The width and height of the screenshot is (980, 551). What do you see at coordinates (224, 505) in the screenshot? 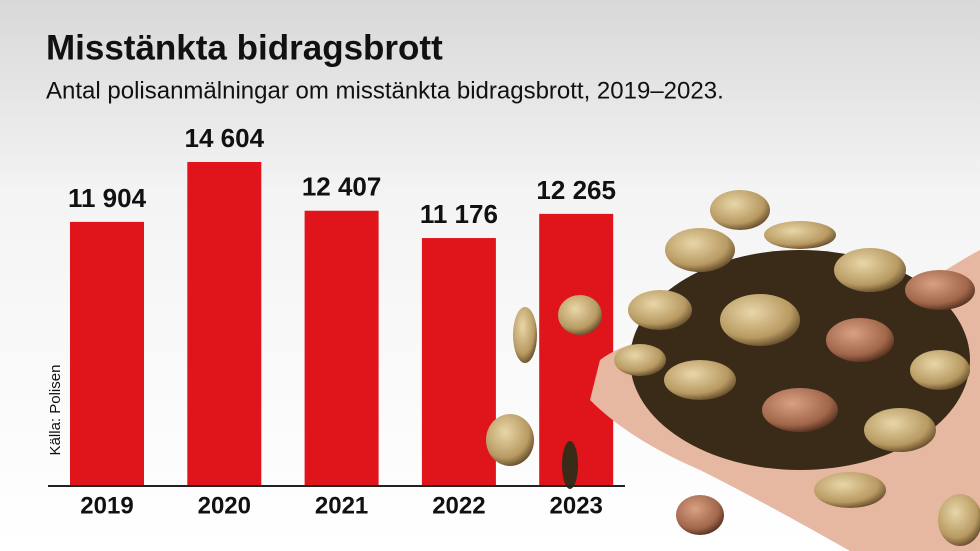
I see `x-tick-label: 2020` at bounding box center [224, 505].